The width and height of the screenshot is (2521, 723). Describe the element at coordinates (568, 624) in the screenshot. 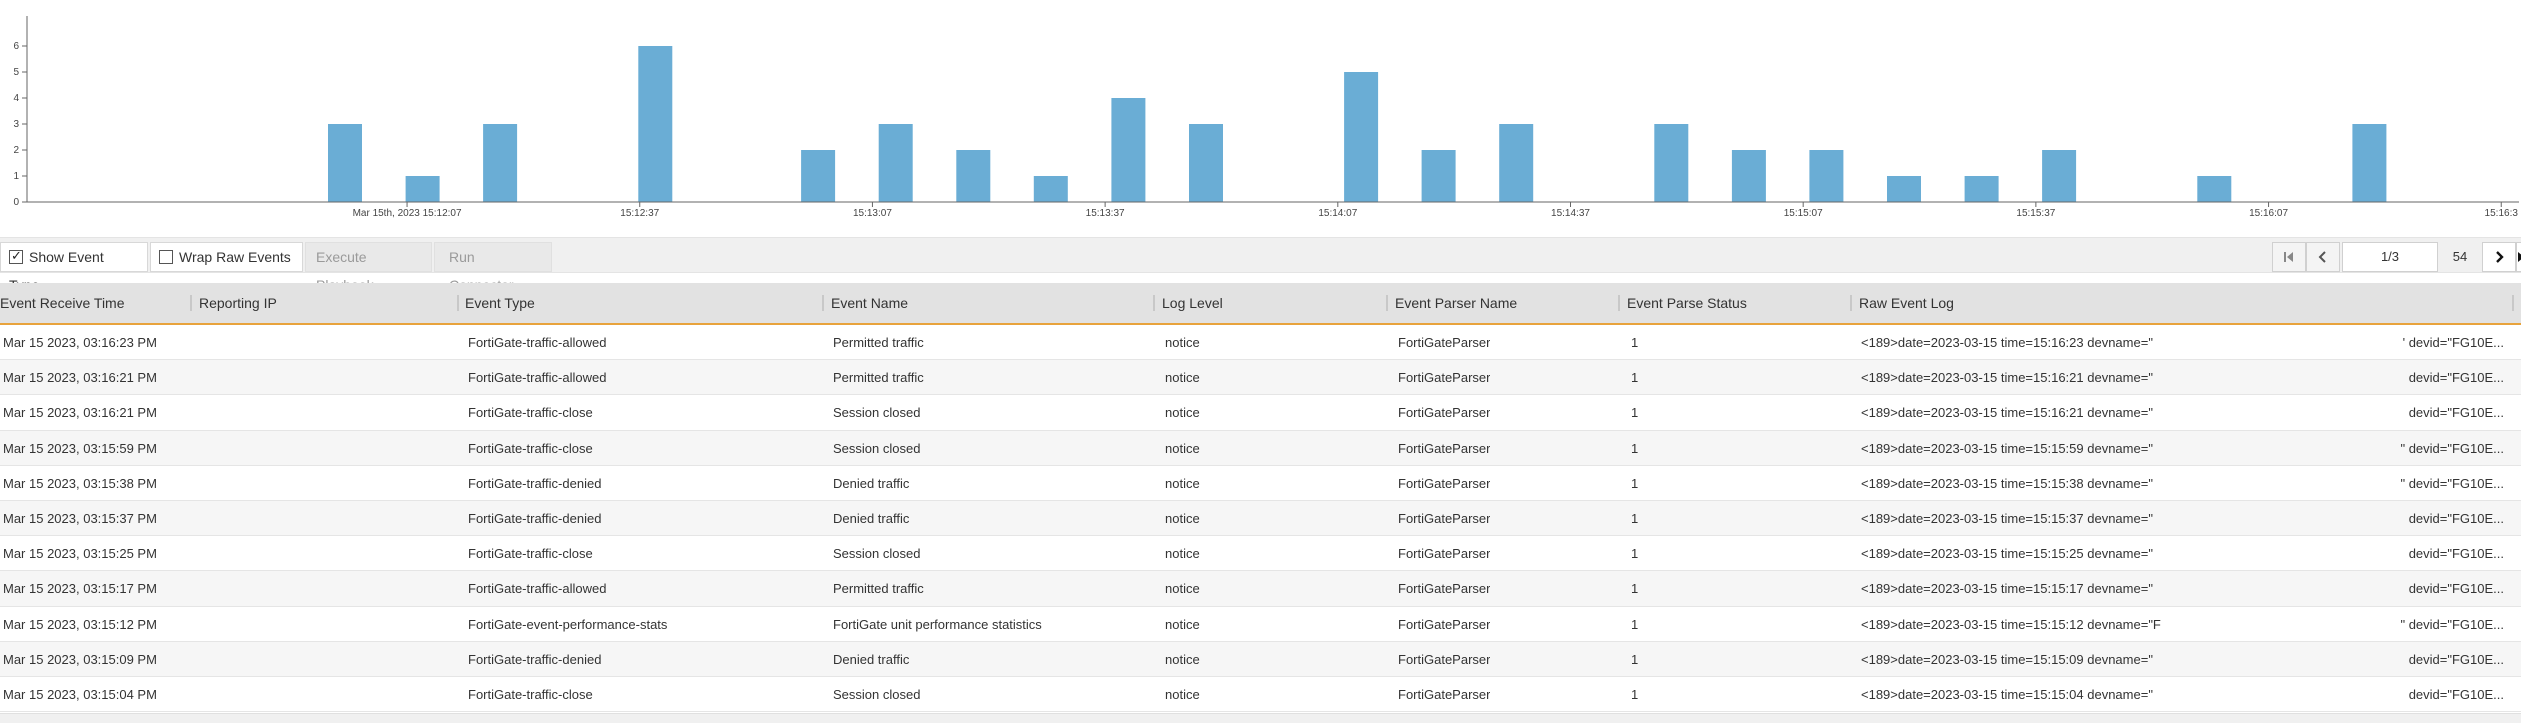

I see `cell-event-type: FortiGate-event-performance-stats` at that location.